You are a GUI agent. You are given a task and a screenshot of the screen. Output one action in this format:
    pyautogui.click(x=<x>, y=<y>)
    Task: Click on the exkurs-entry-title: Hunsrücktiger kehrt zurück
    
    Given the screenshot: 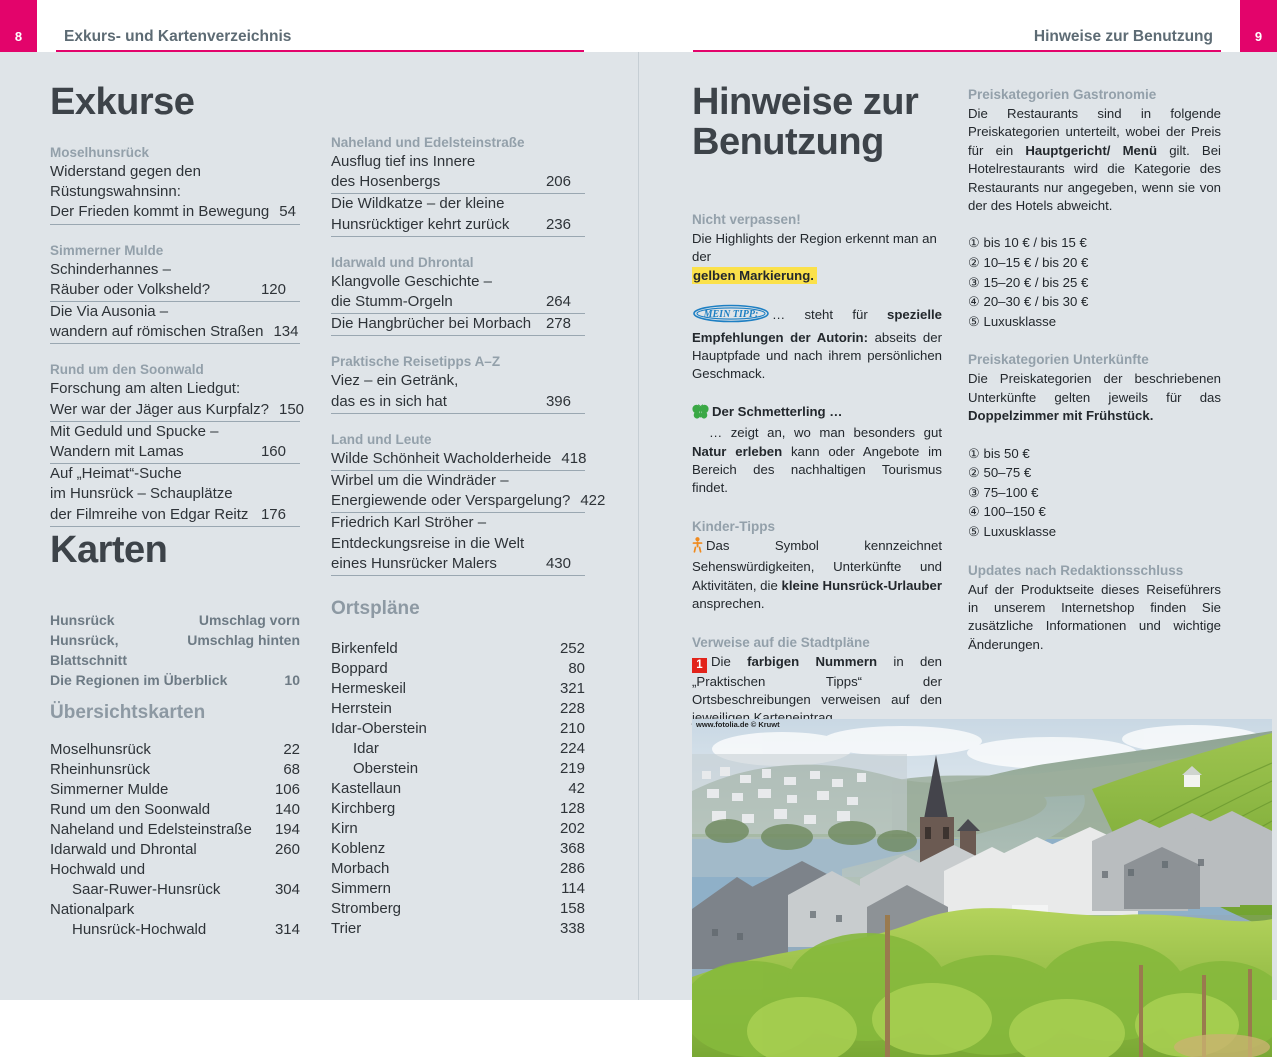 What is the action you would take?
    pyautogui.click(x=420, y=224)
    